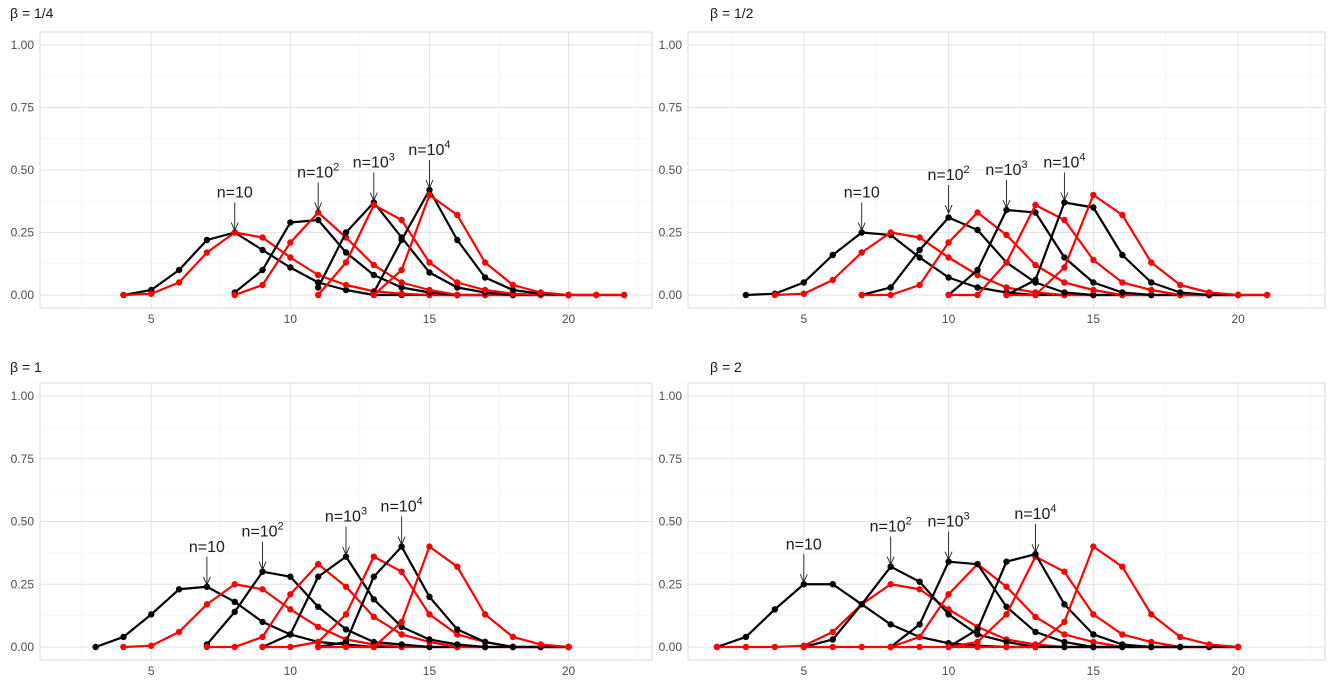 The width and height of the screenshot is (1330, 681). Describe the element at coordinates (151, 671) in the screenshot. I see `x-tick-label: 5` at that location.